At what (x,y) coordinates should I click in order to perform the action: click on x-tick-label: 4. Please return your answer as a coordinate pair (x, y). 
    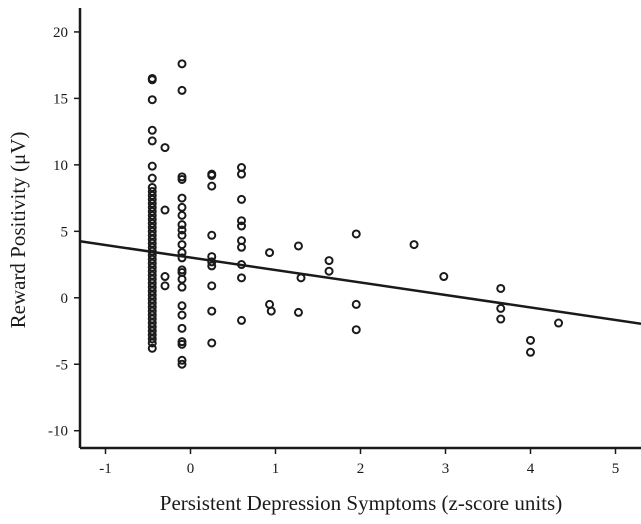
    Looking at the image, I should click on (531, 469).